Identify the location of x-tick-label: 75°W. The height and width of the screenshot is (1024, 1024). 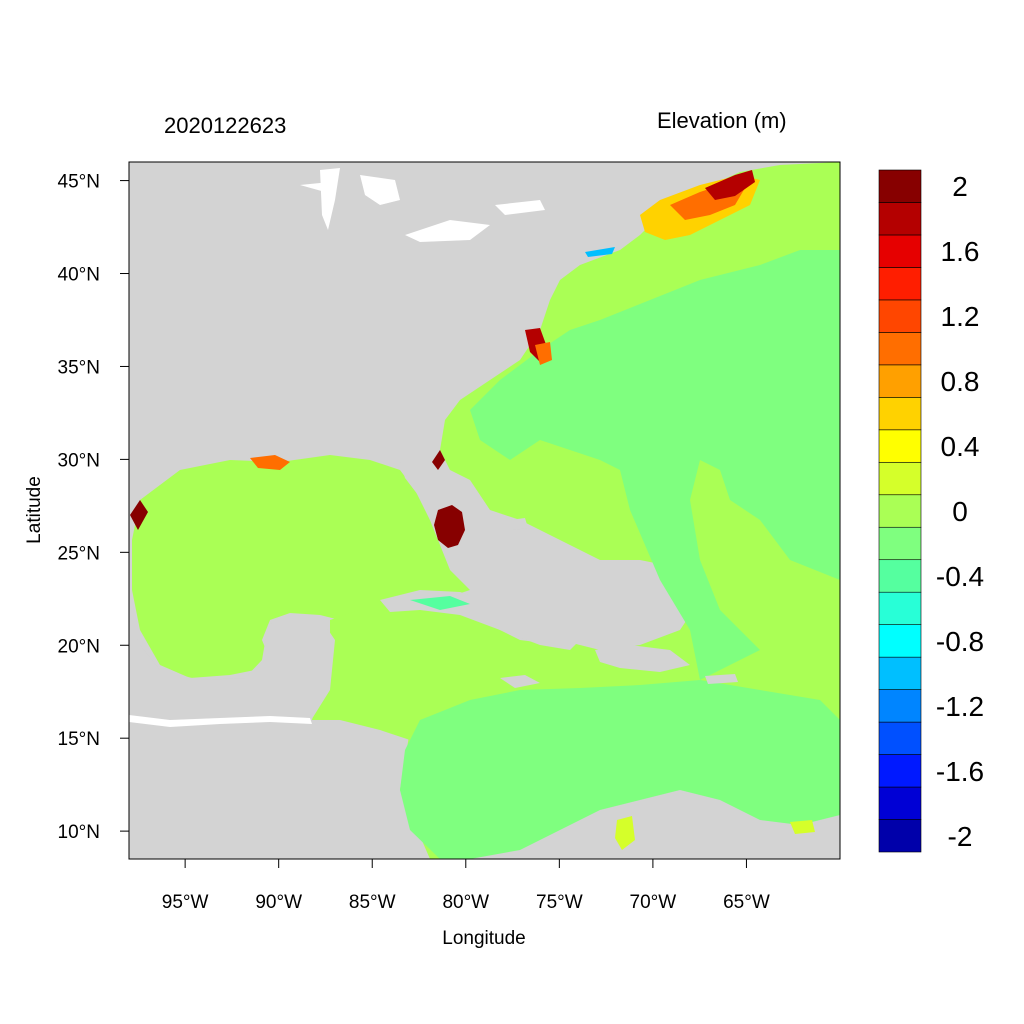
(559, 902).